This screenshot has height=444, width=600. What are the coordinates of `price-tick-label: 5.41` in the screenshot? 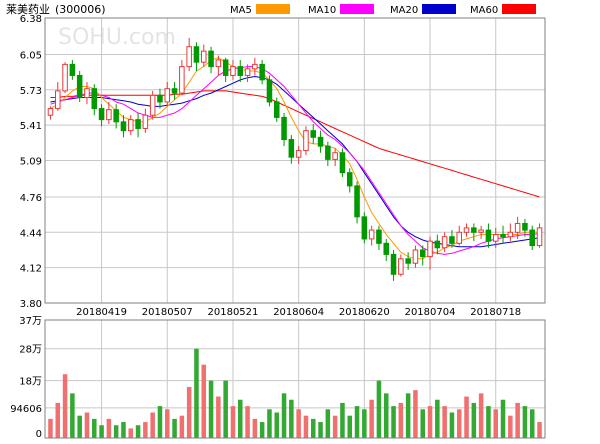 It's located at (31, 126).